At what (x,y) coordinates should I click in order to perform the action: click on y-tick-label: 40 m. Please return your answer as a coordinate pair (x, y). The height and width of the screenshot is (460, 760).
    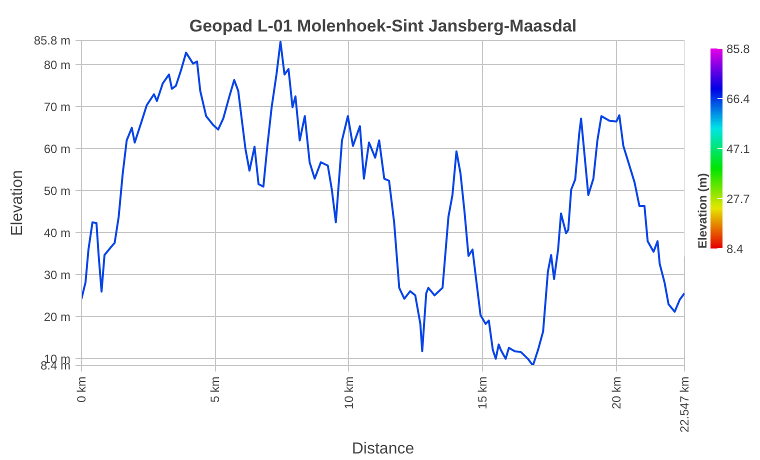
    Looking at the image, I should click on (57, 233).